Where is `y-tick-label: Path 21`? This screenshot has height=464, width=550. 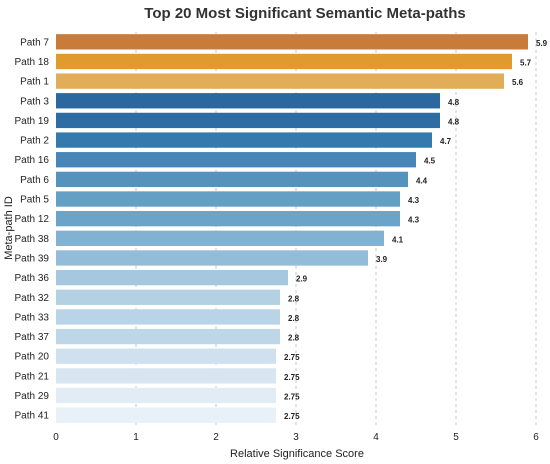
y-tick-label: Path 21 is located at coordinates (32, 376).